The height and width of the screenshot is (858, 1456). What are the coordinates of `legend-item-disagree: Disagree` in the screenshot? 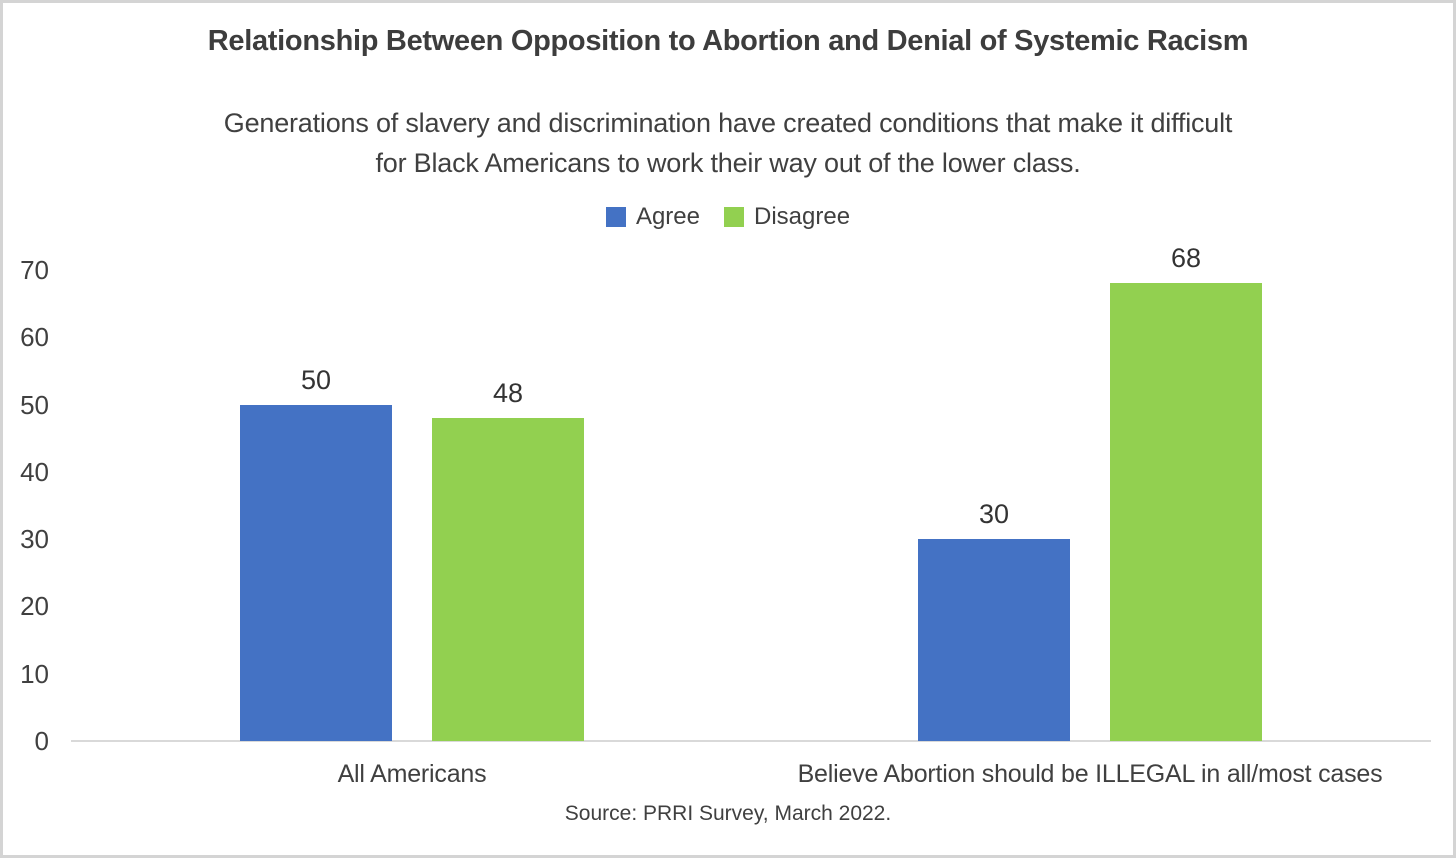 It's located at (787, 217).